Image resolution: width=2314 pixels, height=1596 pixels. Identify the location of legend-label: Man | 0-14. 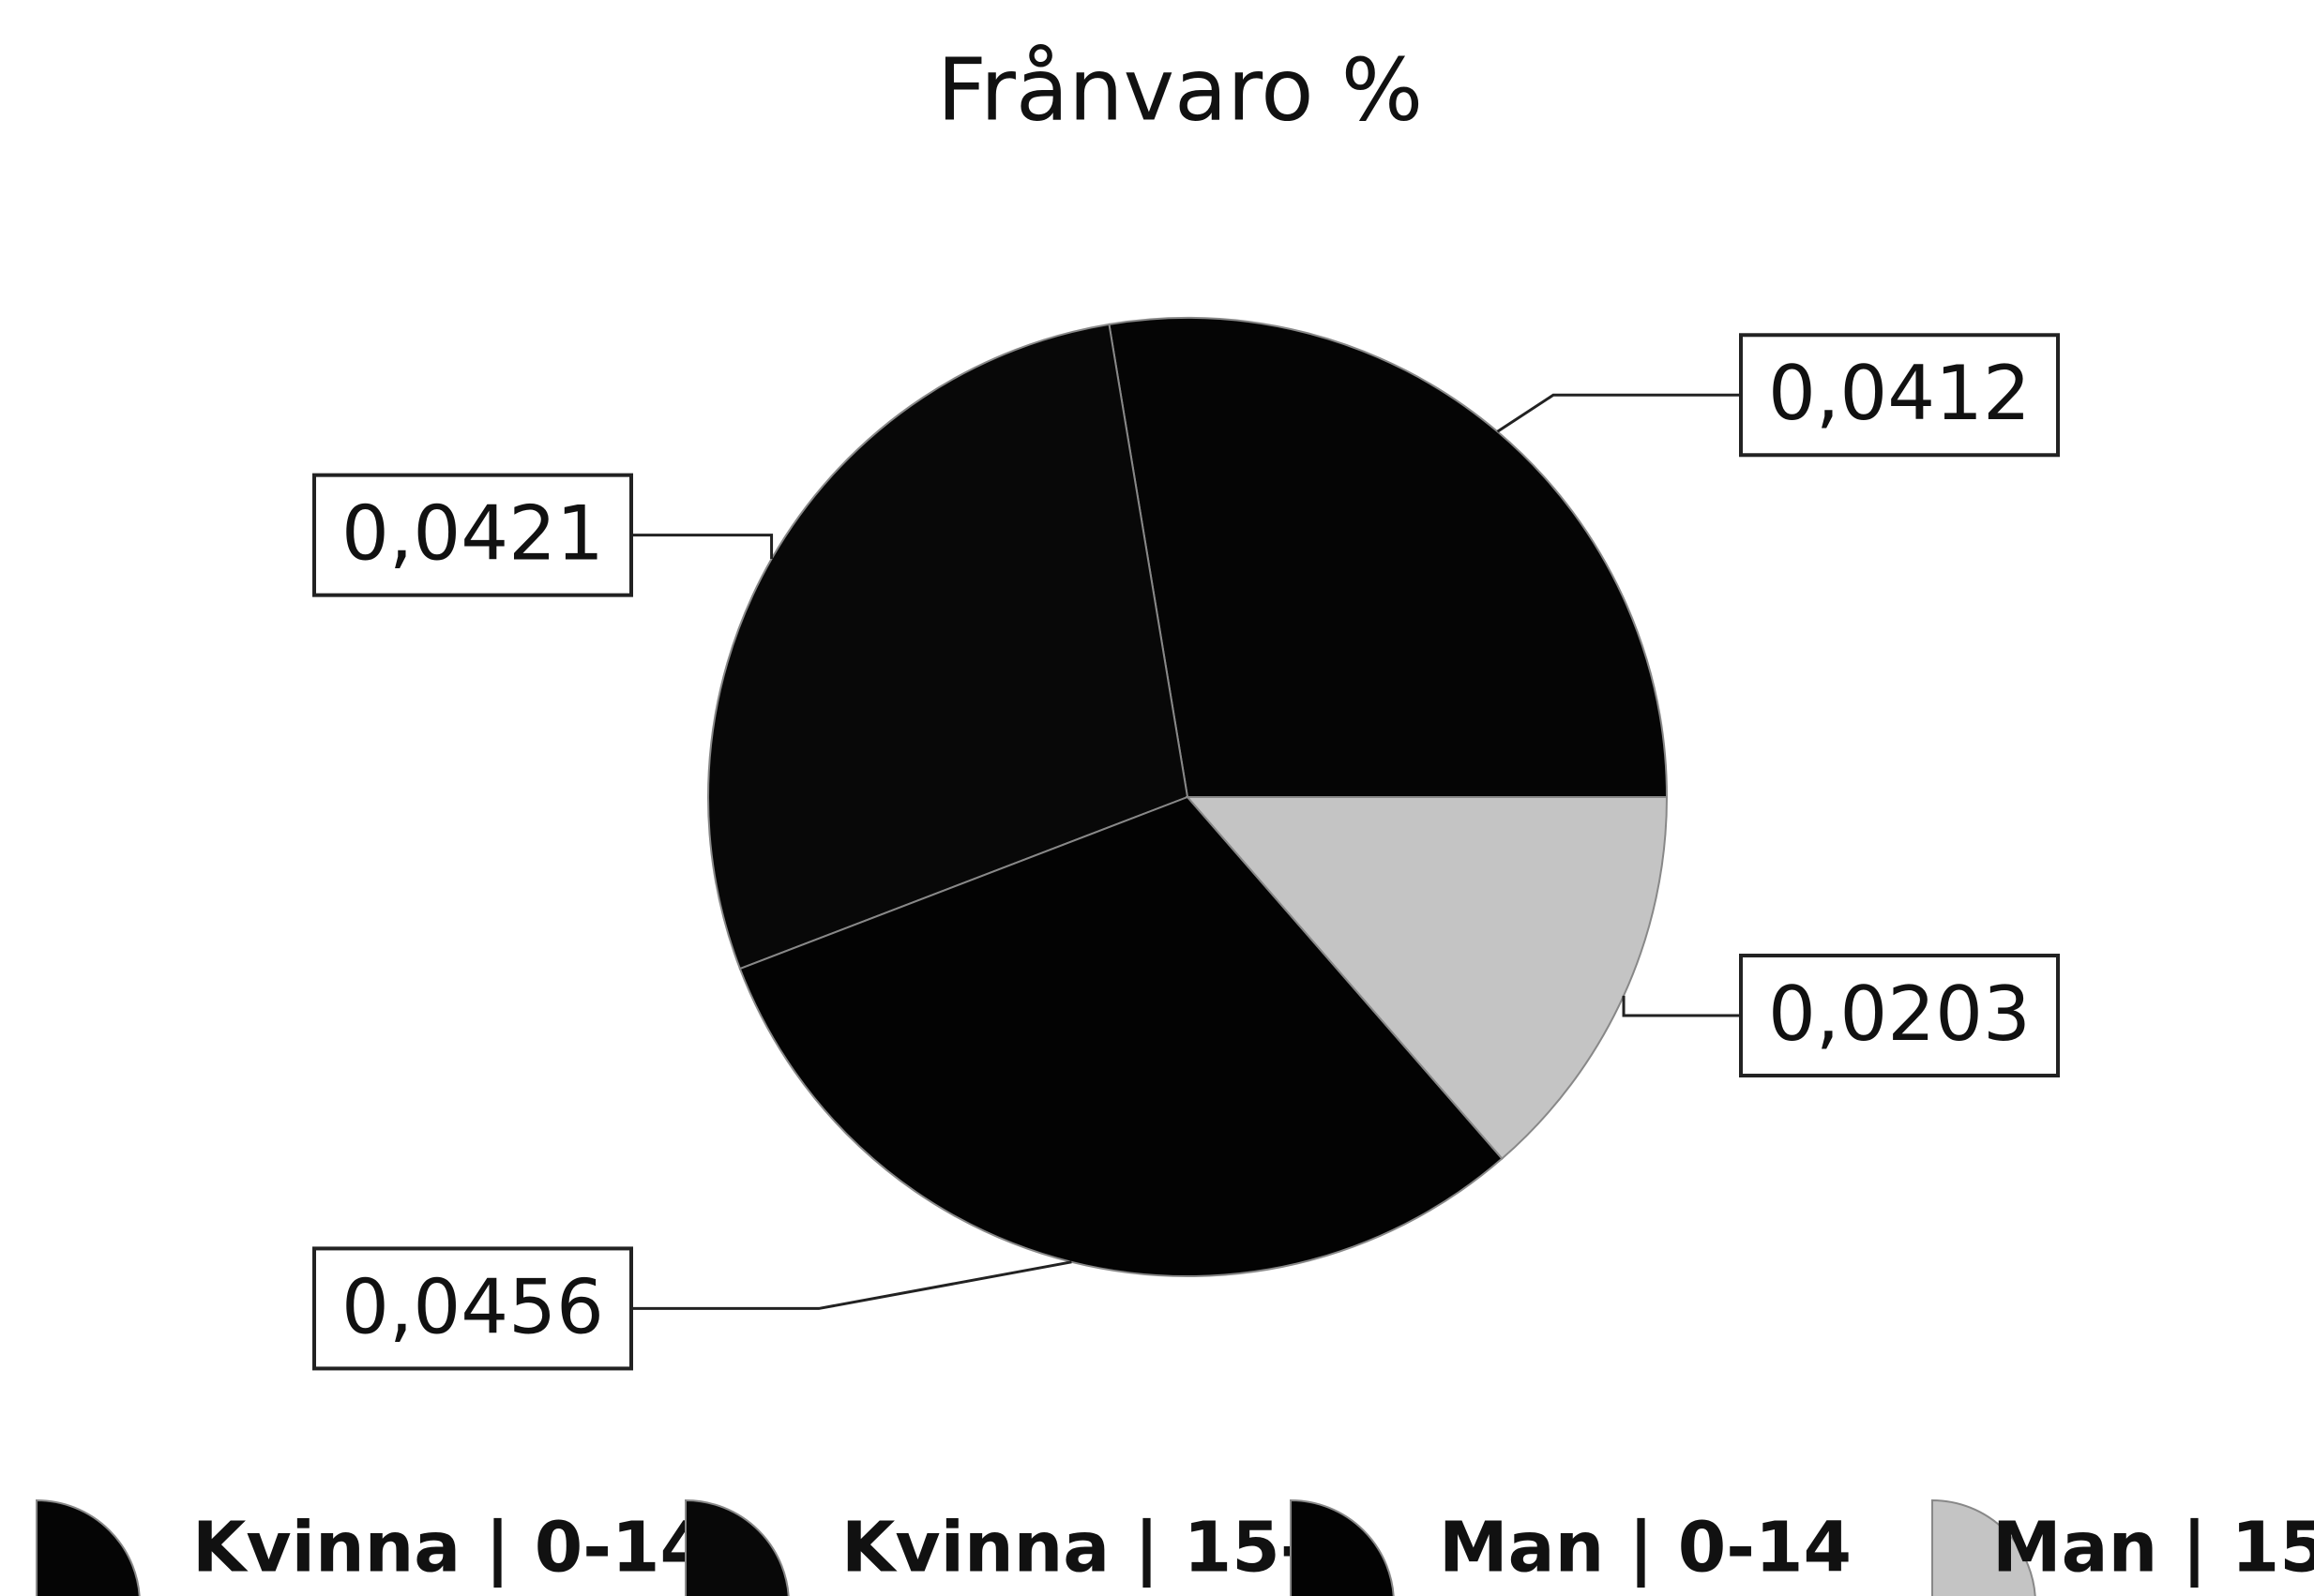
(1645, 1548).